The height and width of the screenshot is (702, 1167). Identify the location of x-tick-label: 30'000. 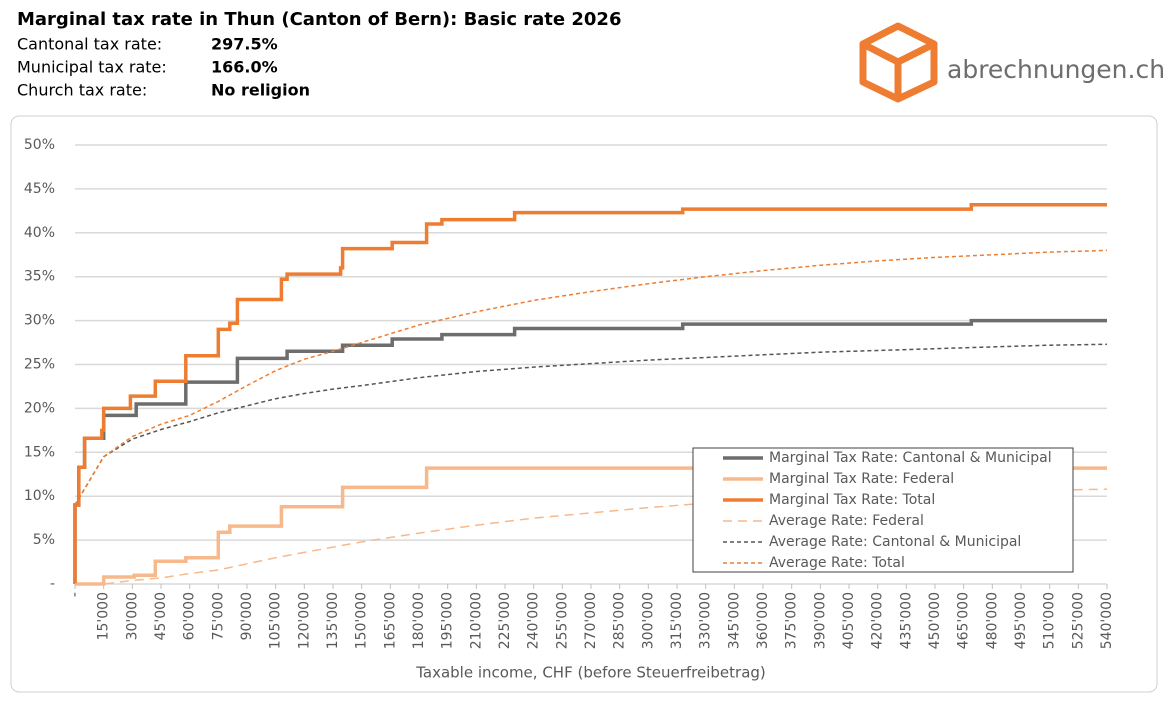
(132, 616).